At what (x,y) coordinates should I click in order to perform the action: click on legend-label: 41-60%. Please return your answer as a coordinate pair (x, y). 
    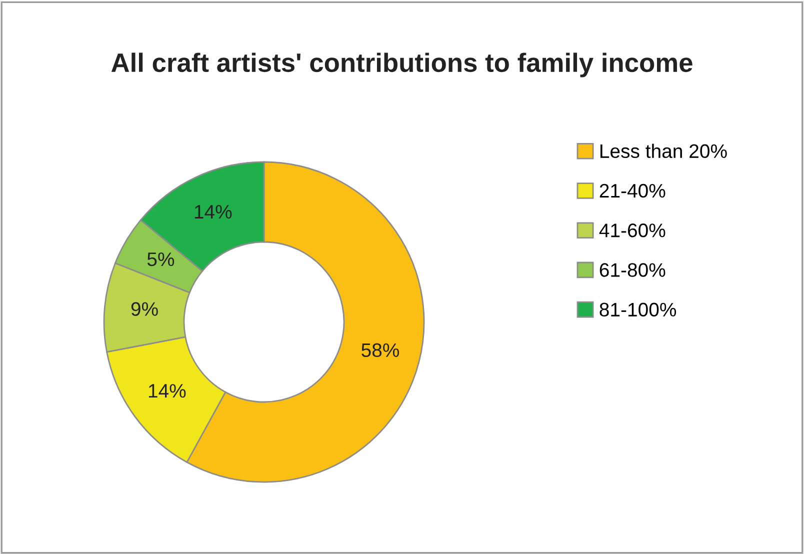
    Looking at the image, I should click on (632, 231).